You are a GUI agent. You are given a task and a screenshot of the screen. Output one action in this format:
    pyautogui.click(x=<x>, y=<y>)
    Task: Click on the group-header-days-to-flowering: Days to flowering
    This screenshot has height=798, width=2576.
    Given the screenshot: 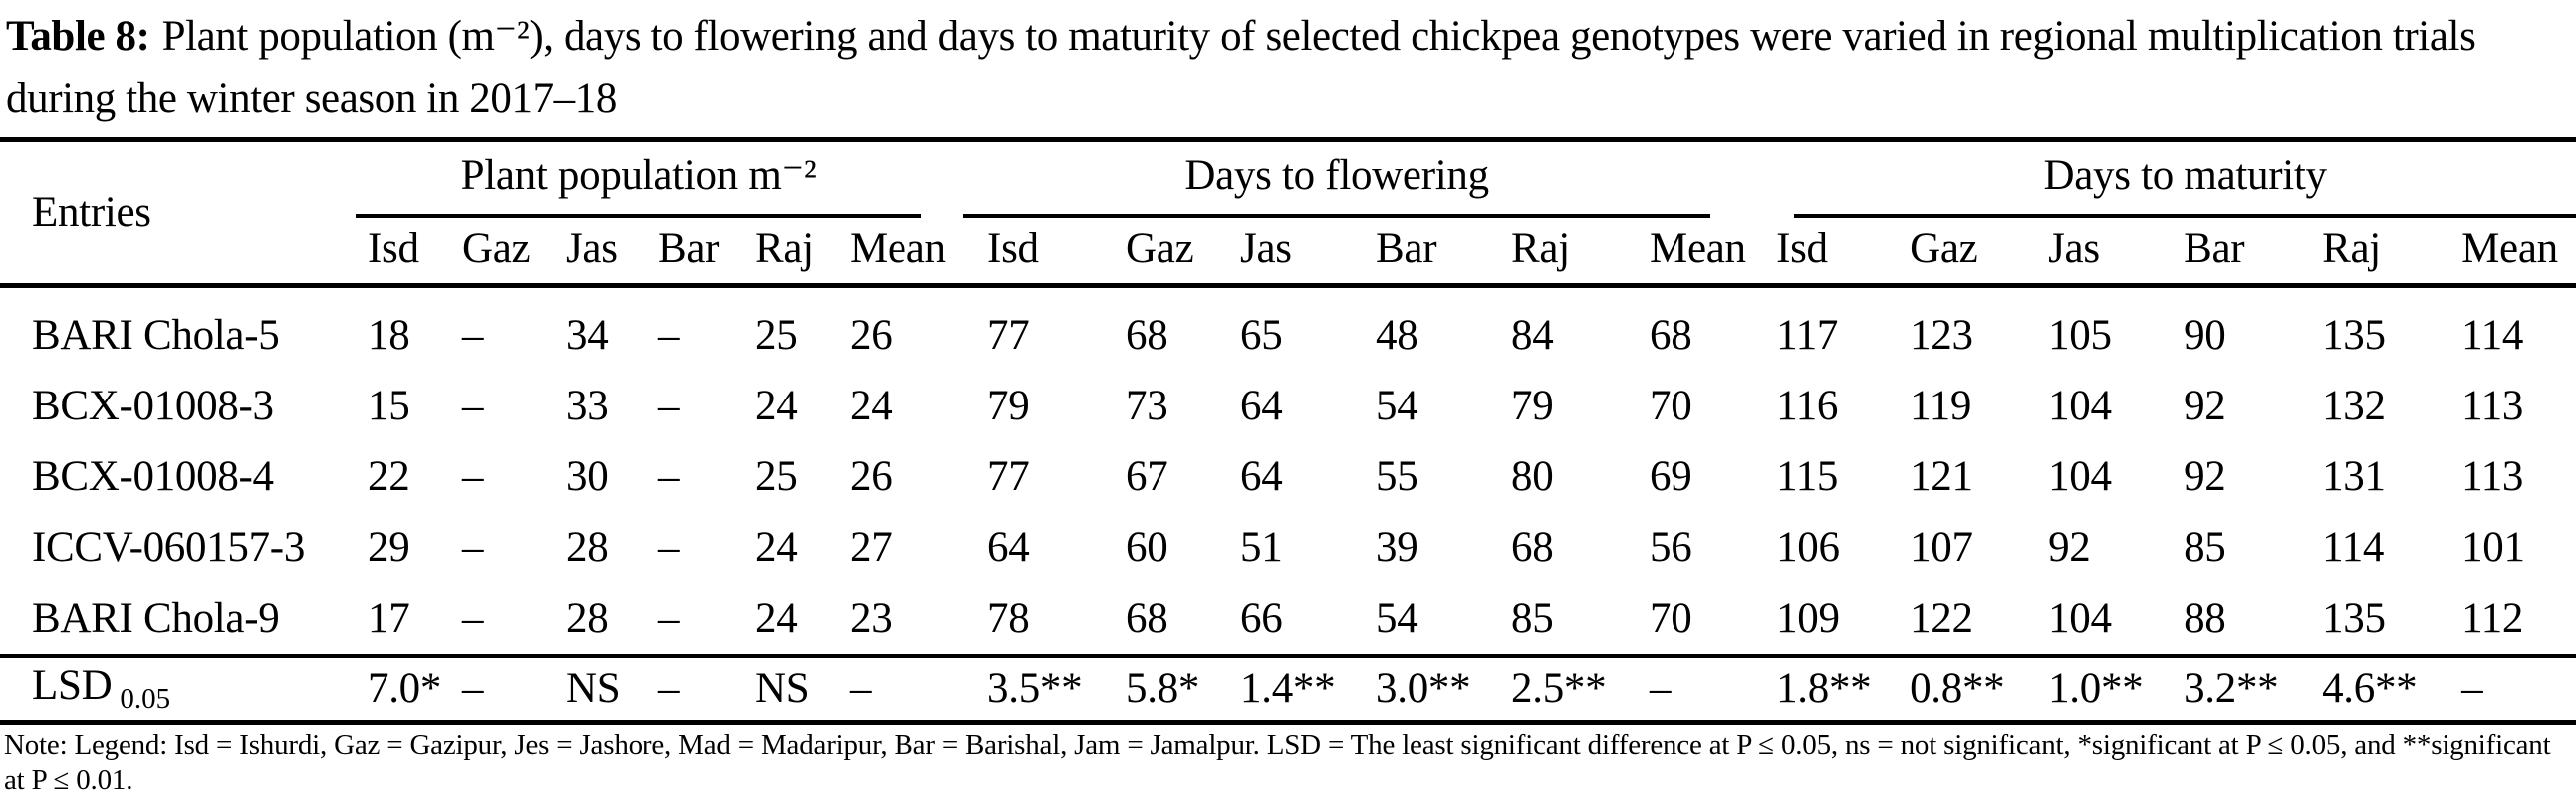 What is the action you would take?
    pyautogui.click(x=1357, y=179)
    